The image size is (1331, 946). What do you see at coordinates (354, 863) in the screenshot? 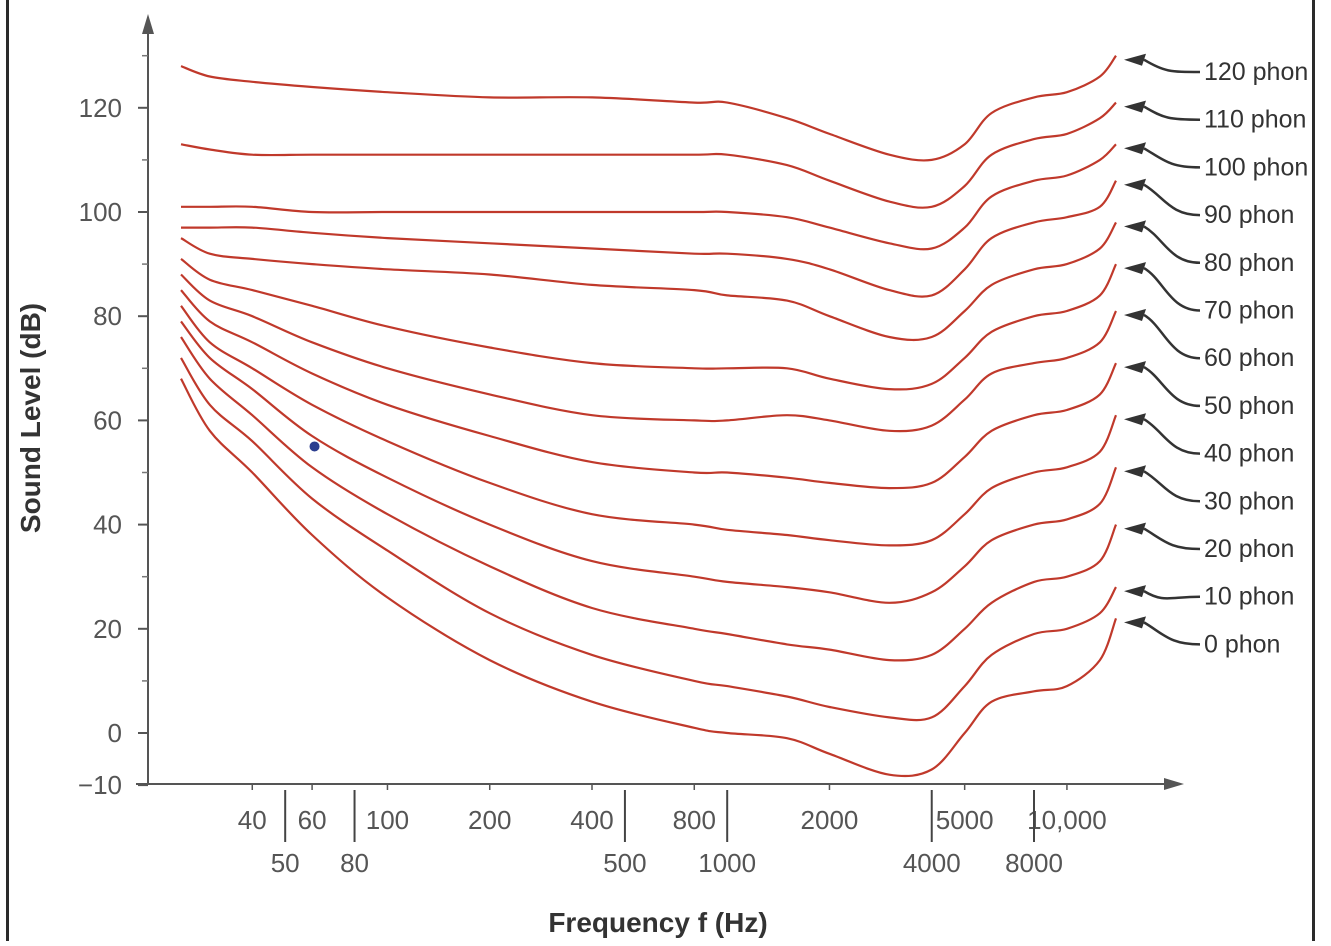
I see `x-tick-label: 80` at bounding box center [354, 863].